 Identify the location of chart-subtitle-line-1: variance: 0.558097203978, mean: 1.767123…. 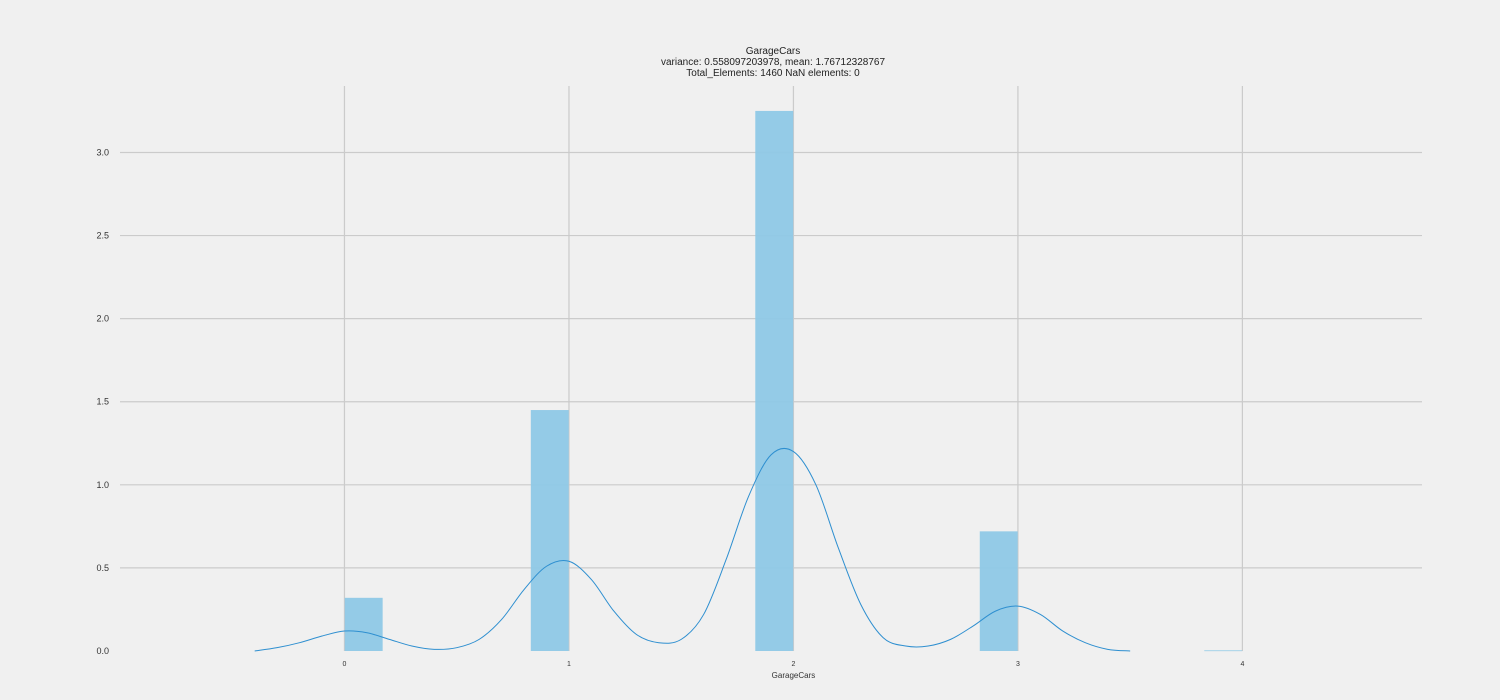
(773, 62).